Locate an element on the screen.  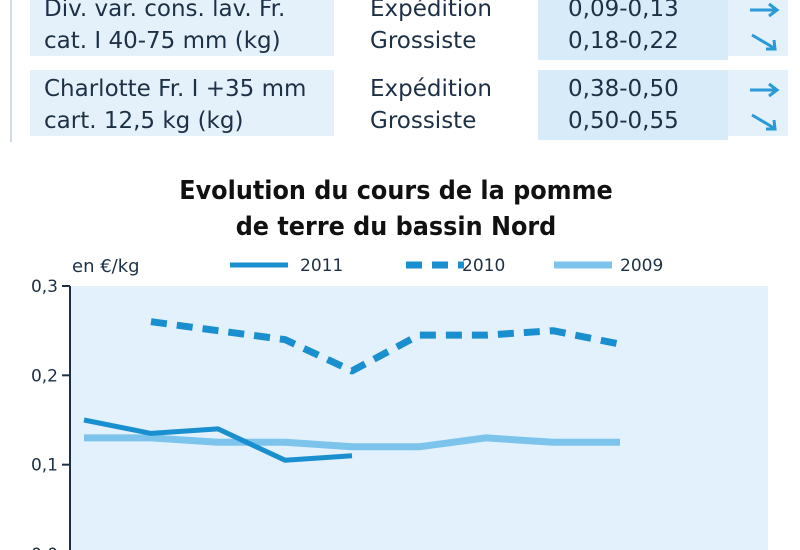
y-tick-label: 0,1 is located at coordinates (44, 466).